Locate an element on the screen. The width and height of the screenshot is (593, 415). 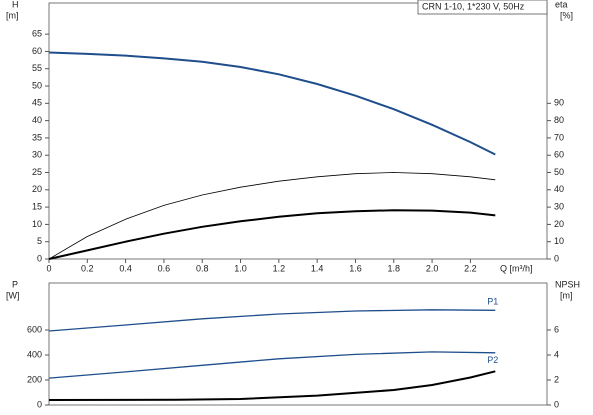
y-tick-label: 10 is located at coordinates (37, 224).